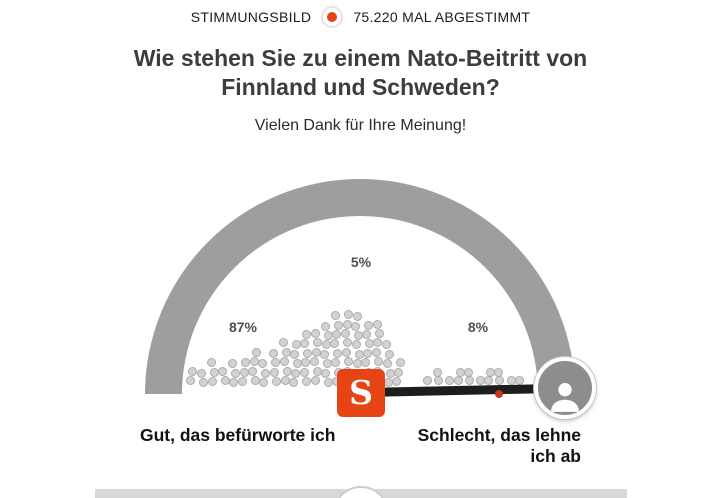  I want to click on spiegel-logo-letter: S, so click(361, 392).